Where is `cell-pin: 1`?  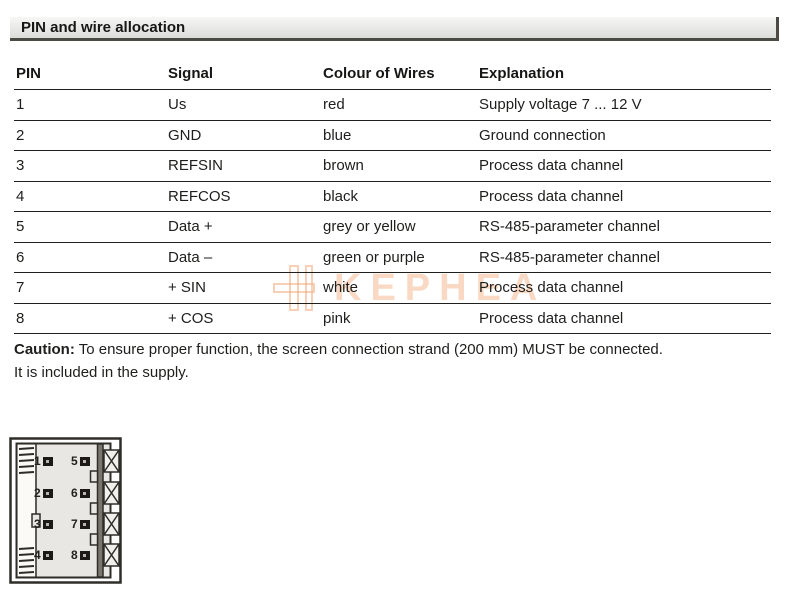 cell-pin: 1 is located at coordinates (20, 105).